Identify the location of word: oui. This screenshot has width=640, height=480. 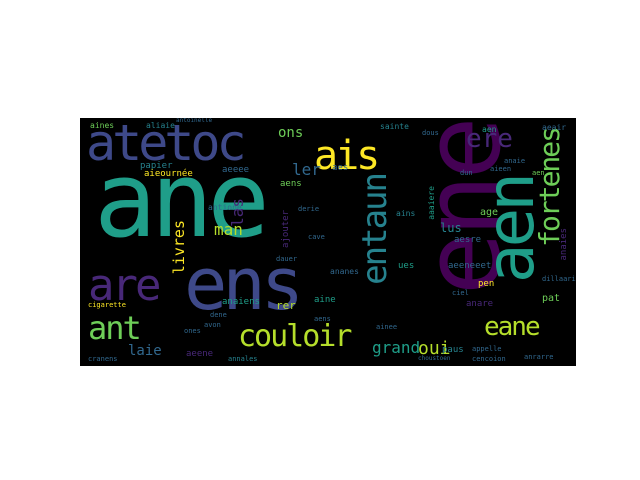
(434, 348).